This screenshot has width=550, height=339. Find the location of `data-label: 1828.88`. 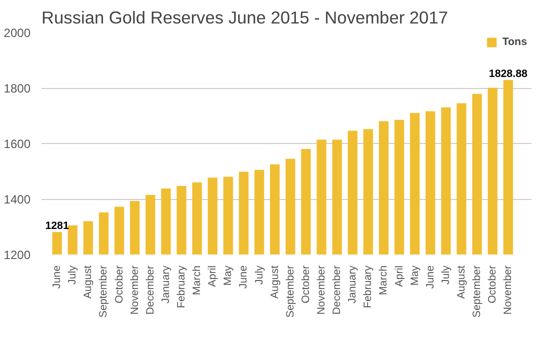

data-label: 1828.88 is located at coordinates (508, 74).